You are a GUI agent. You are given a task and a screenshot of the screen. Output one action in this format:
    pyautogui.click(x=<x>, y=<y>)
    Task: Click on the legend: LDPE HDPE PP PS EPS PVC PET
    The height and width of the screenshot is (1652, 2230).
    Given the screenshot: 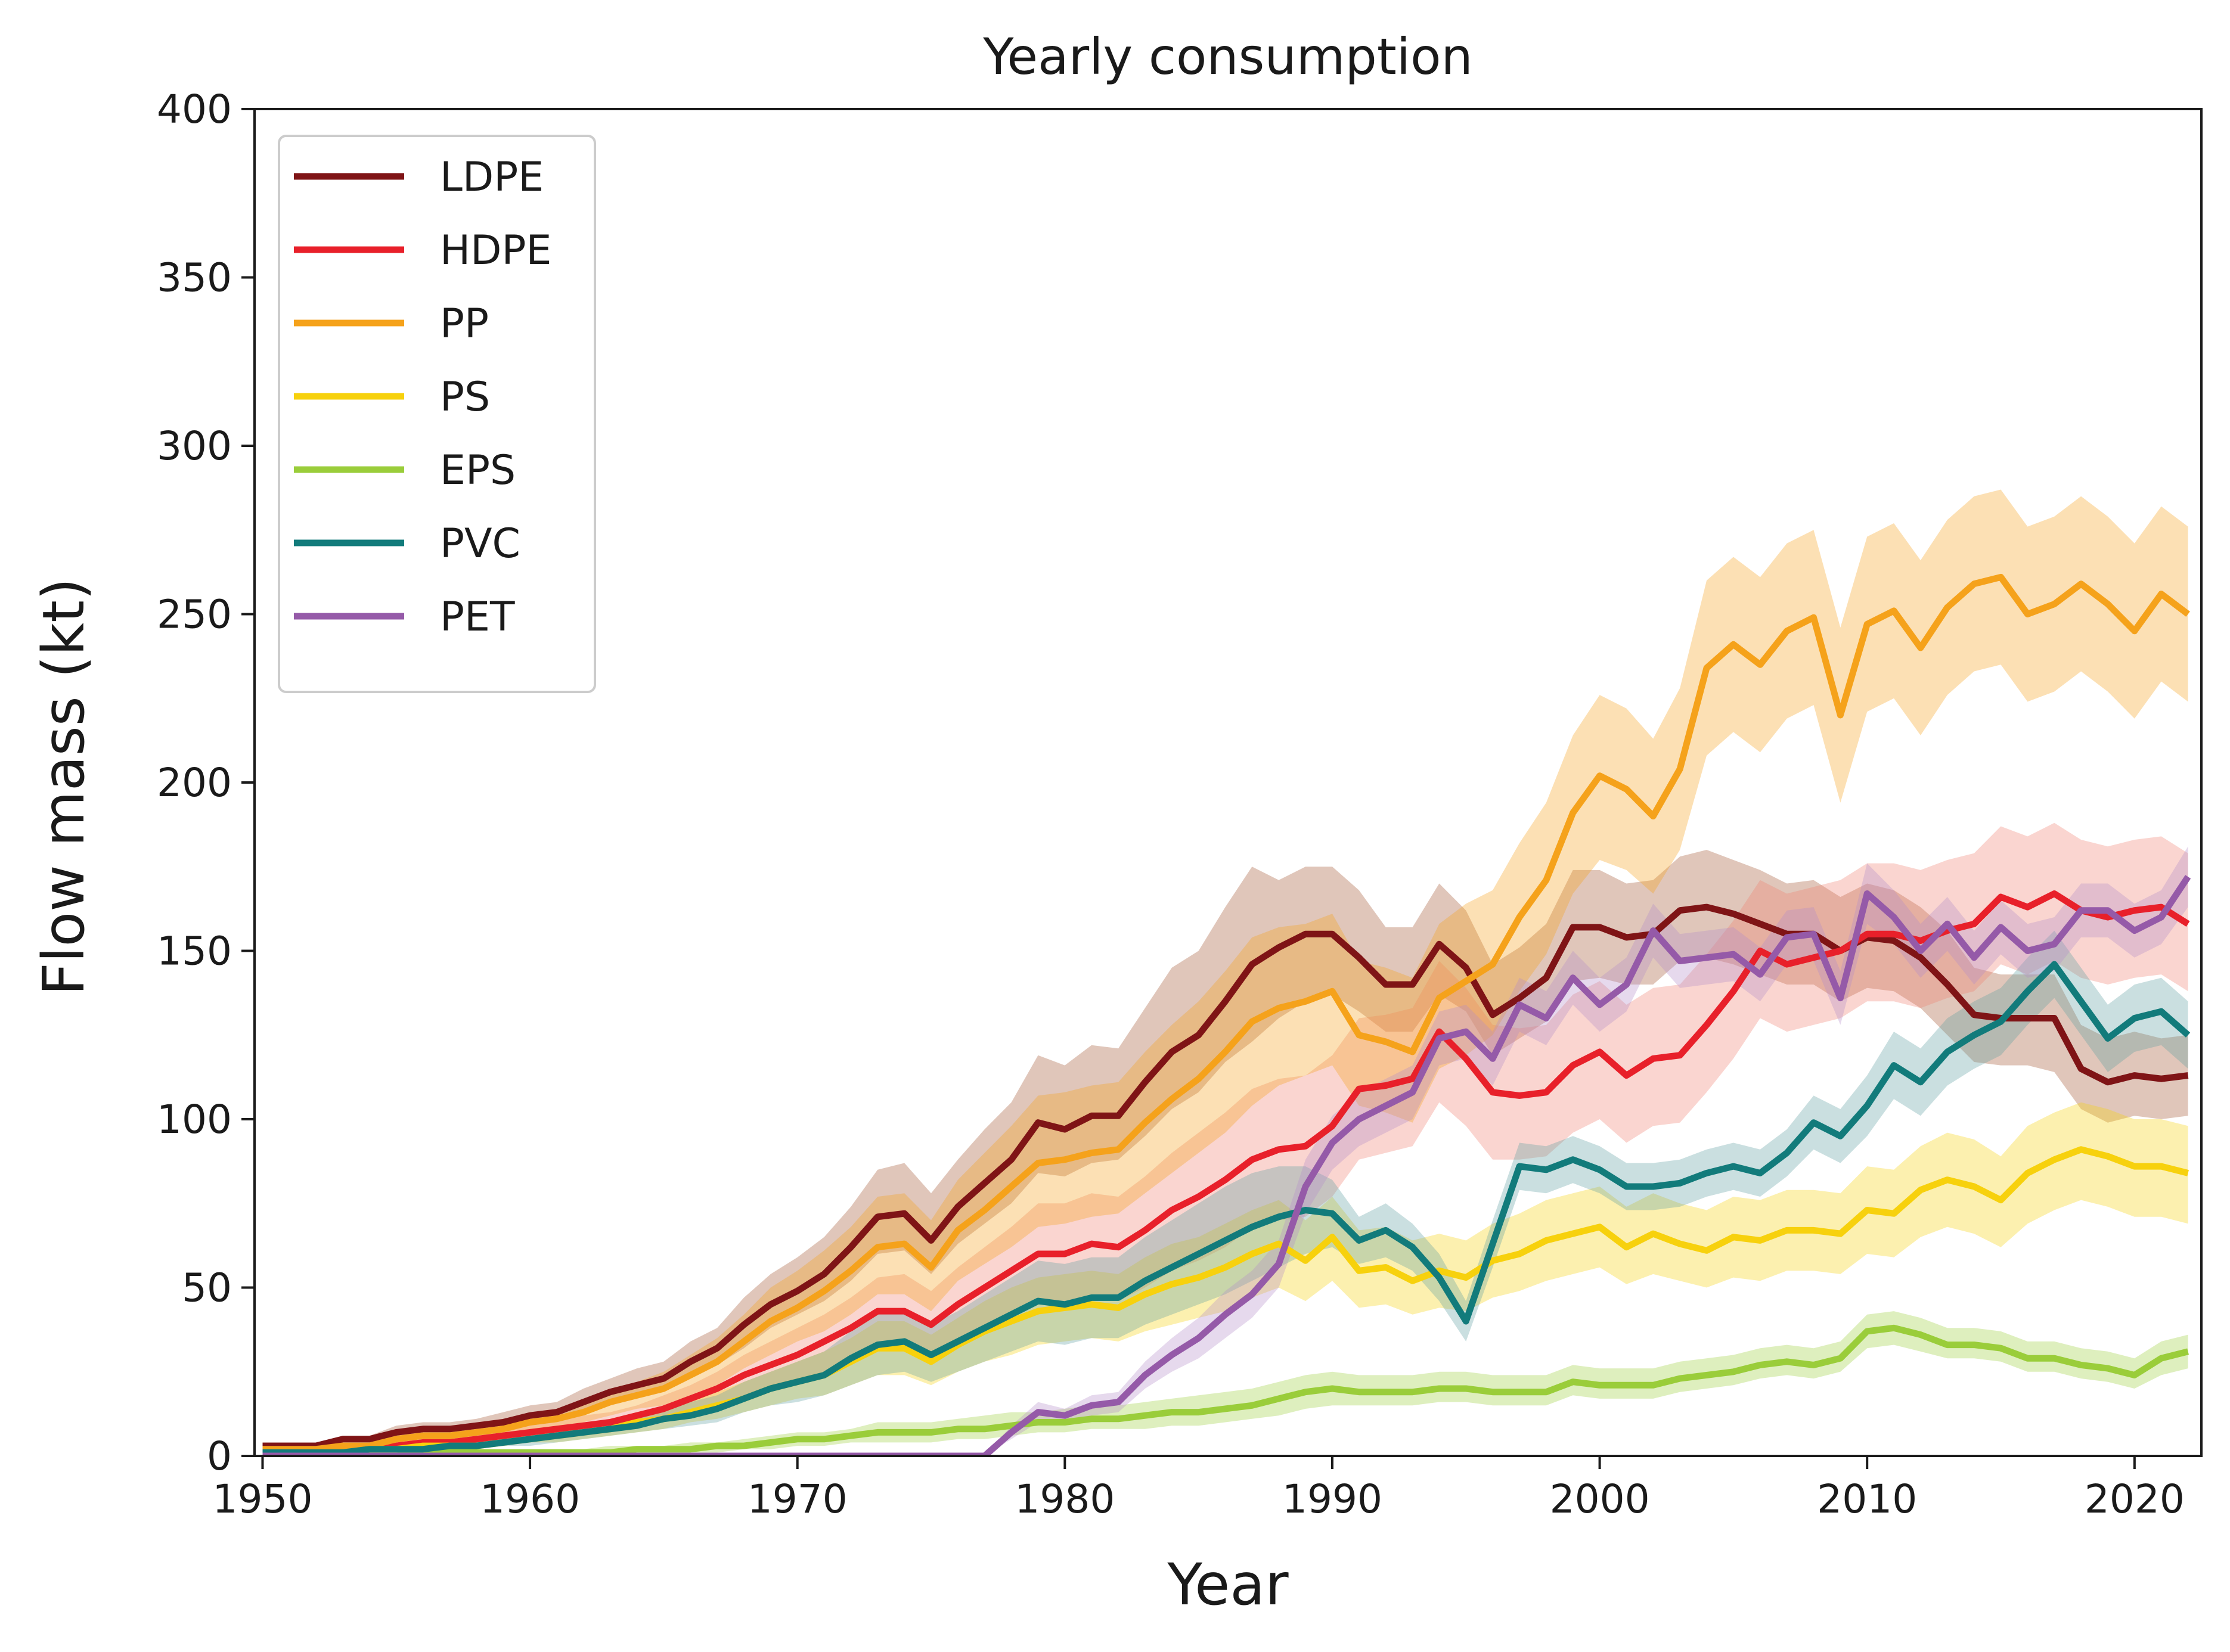 What is the action you would take?
    pyautogui.click(x=437, y=414)
    